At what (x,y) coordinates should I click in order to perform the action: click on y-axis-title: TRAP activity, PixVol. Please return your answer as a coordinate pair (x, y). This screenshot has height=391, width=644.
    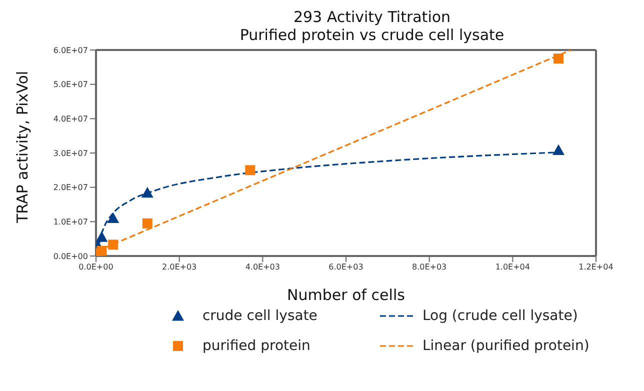
    Looking at the image, I should click on (22, 147).